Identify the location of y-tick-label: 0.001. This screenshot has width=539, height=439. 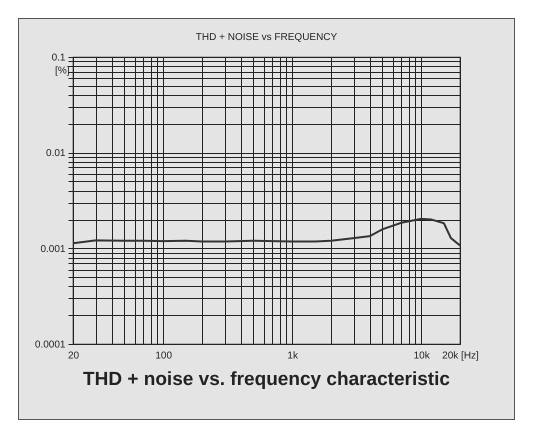
(53, 249).